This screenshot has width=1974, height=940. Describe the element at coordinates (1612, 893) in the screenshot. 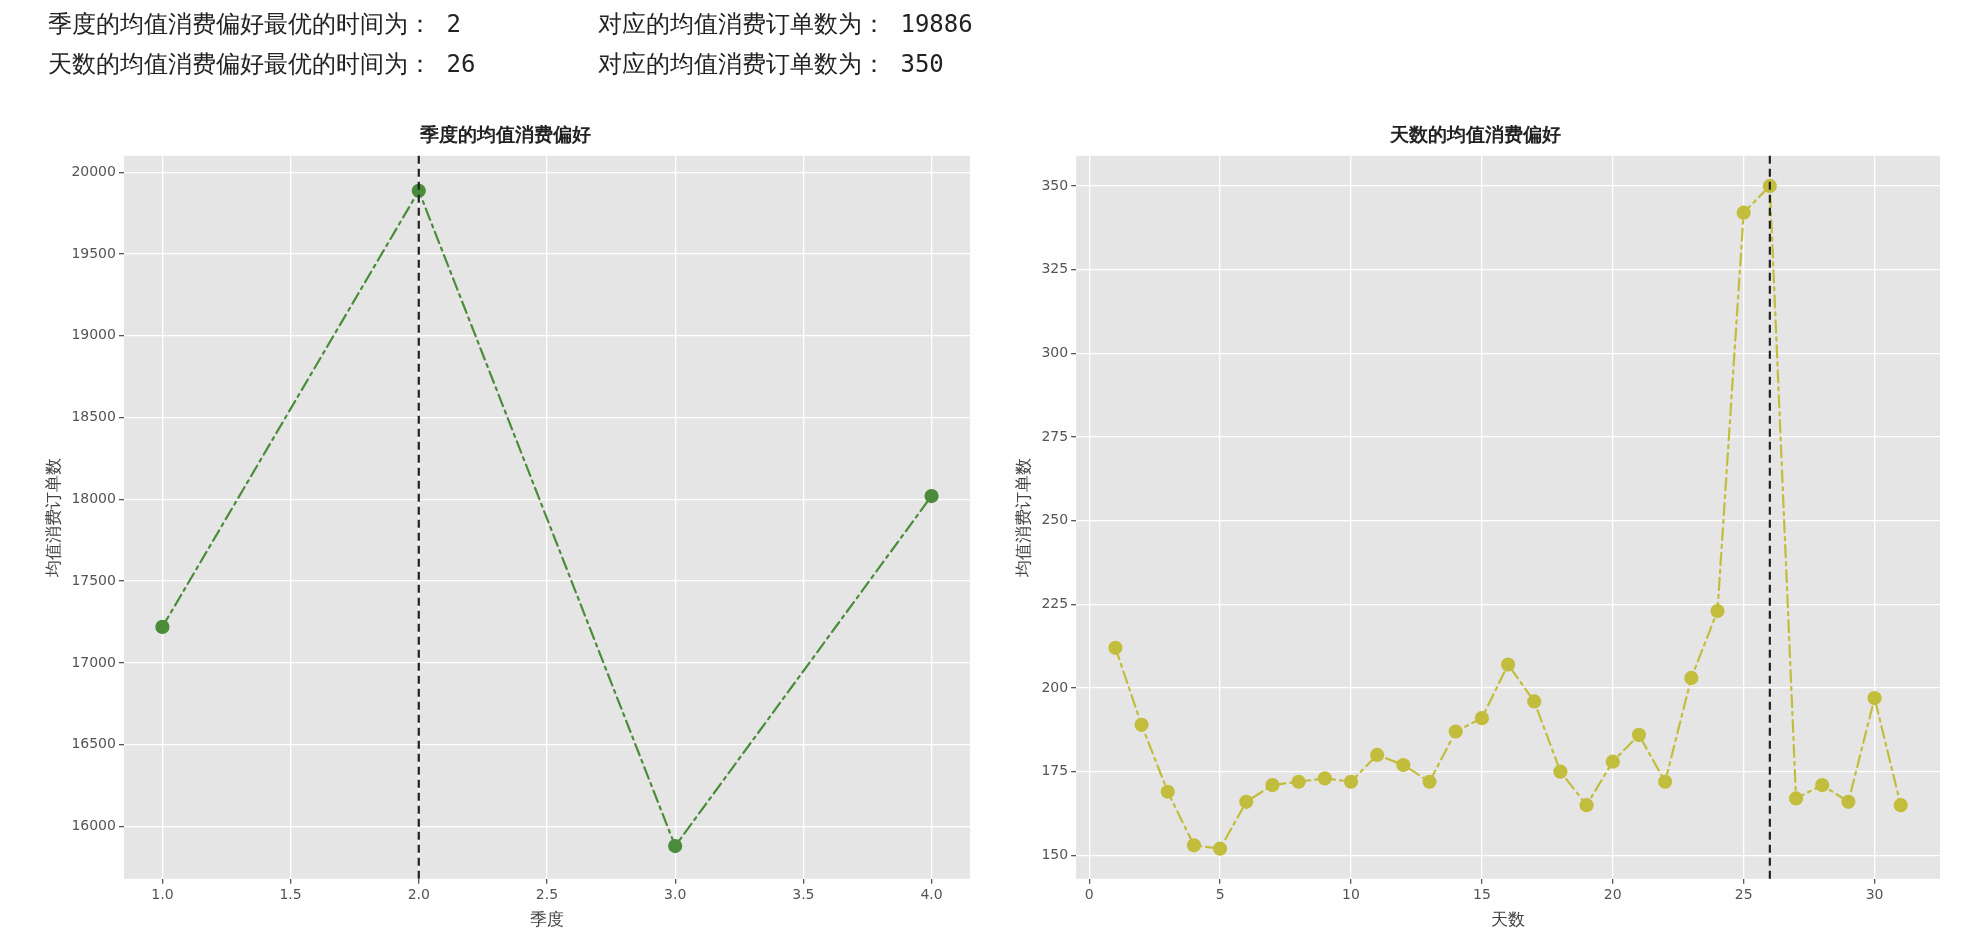

I see `x-tick-label: 20` at that location.